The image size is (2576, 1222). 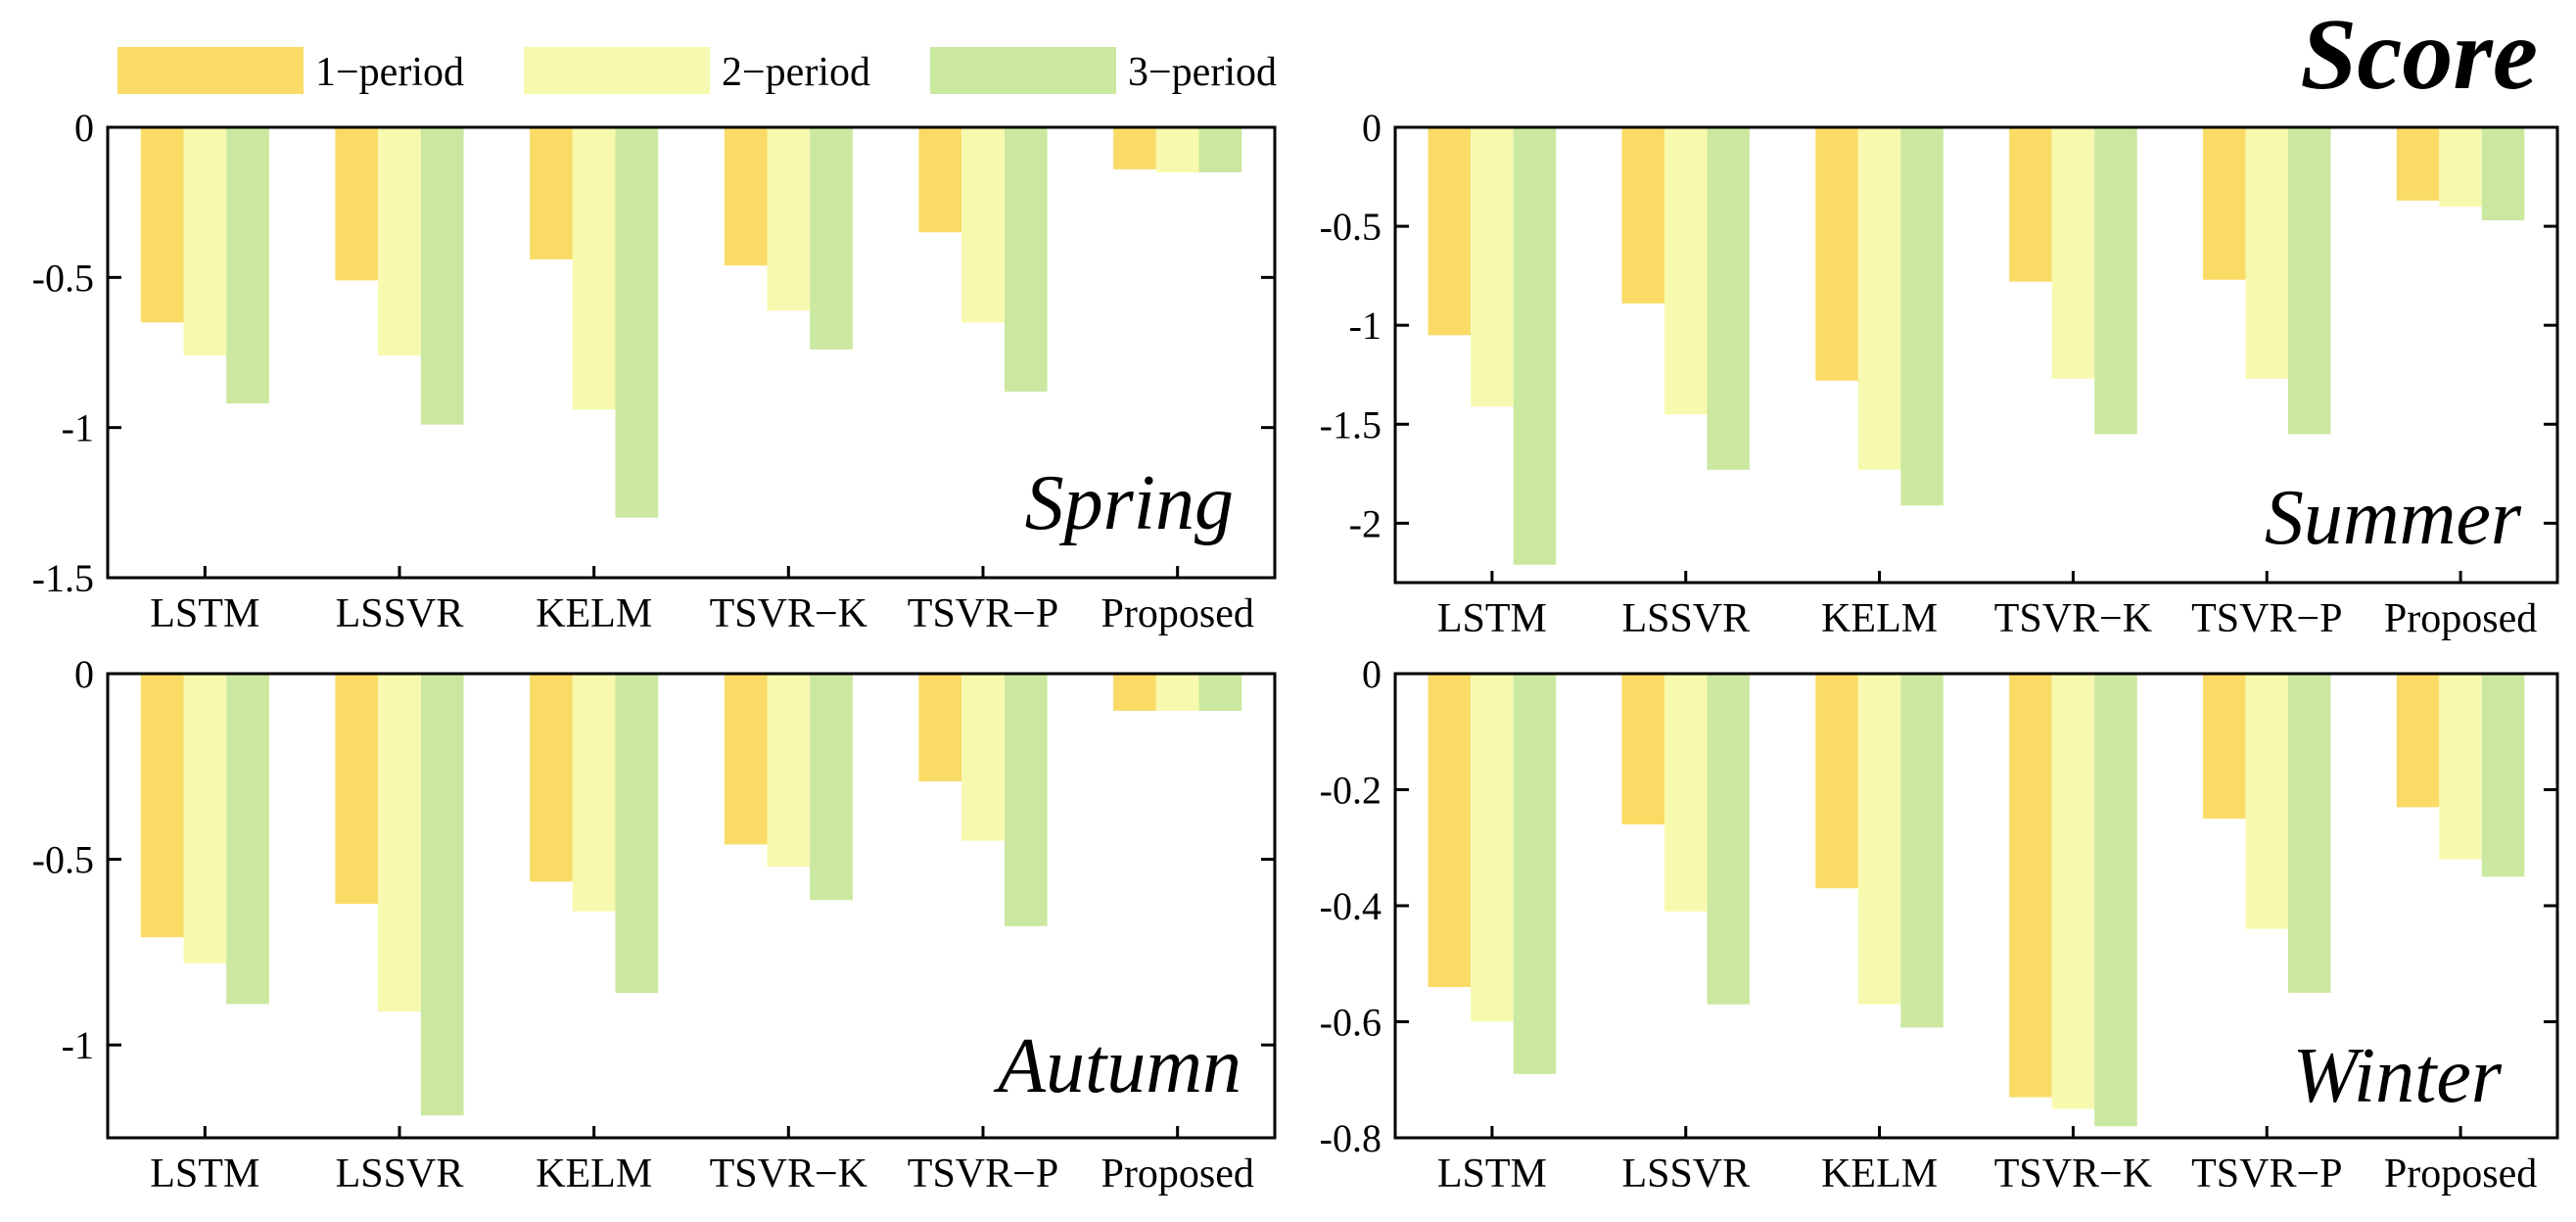 What do you see at coordinates (552, 193) in the screenshot?
I see `bar-spring-kelm-1-period` at bounding box center [552, 193].